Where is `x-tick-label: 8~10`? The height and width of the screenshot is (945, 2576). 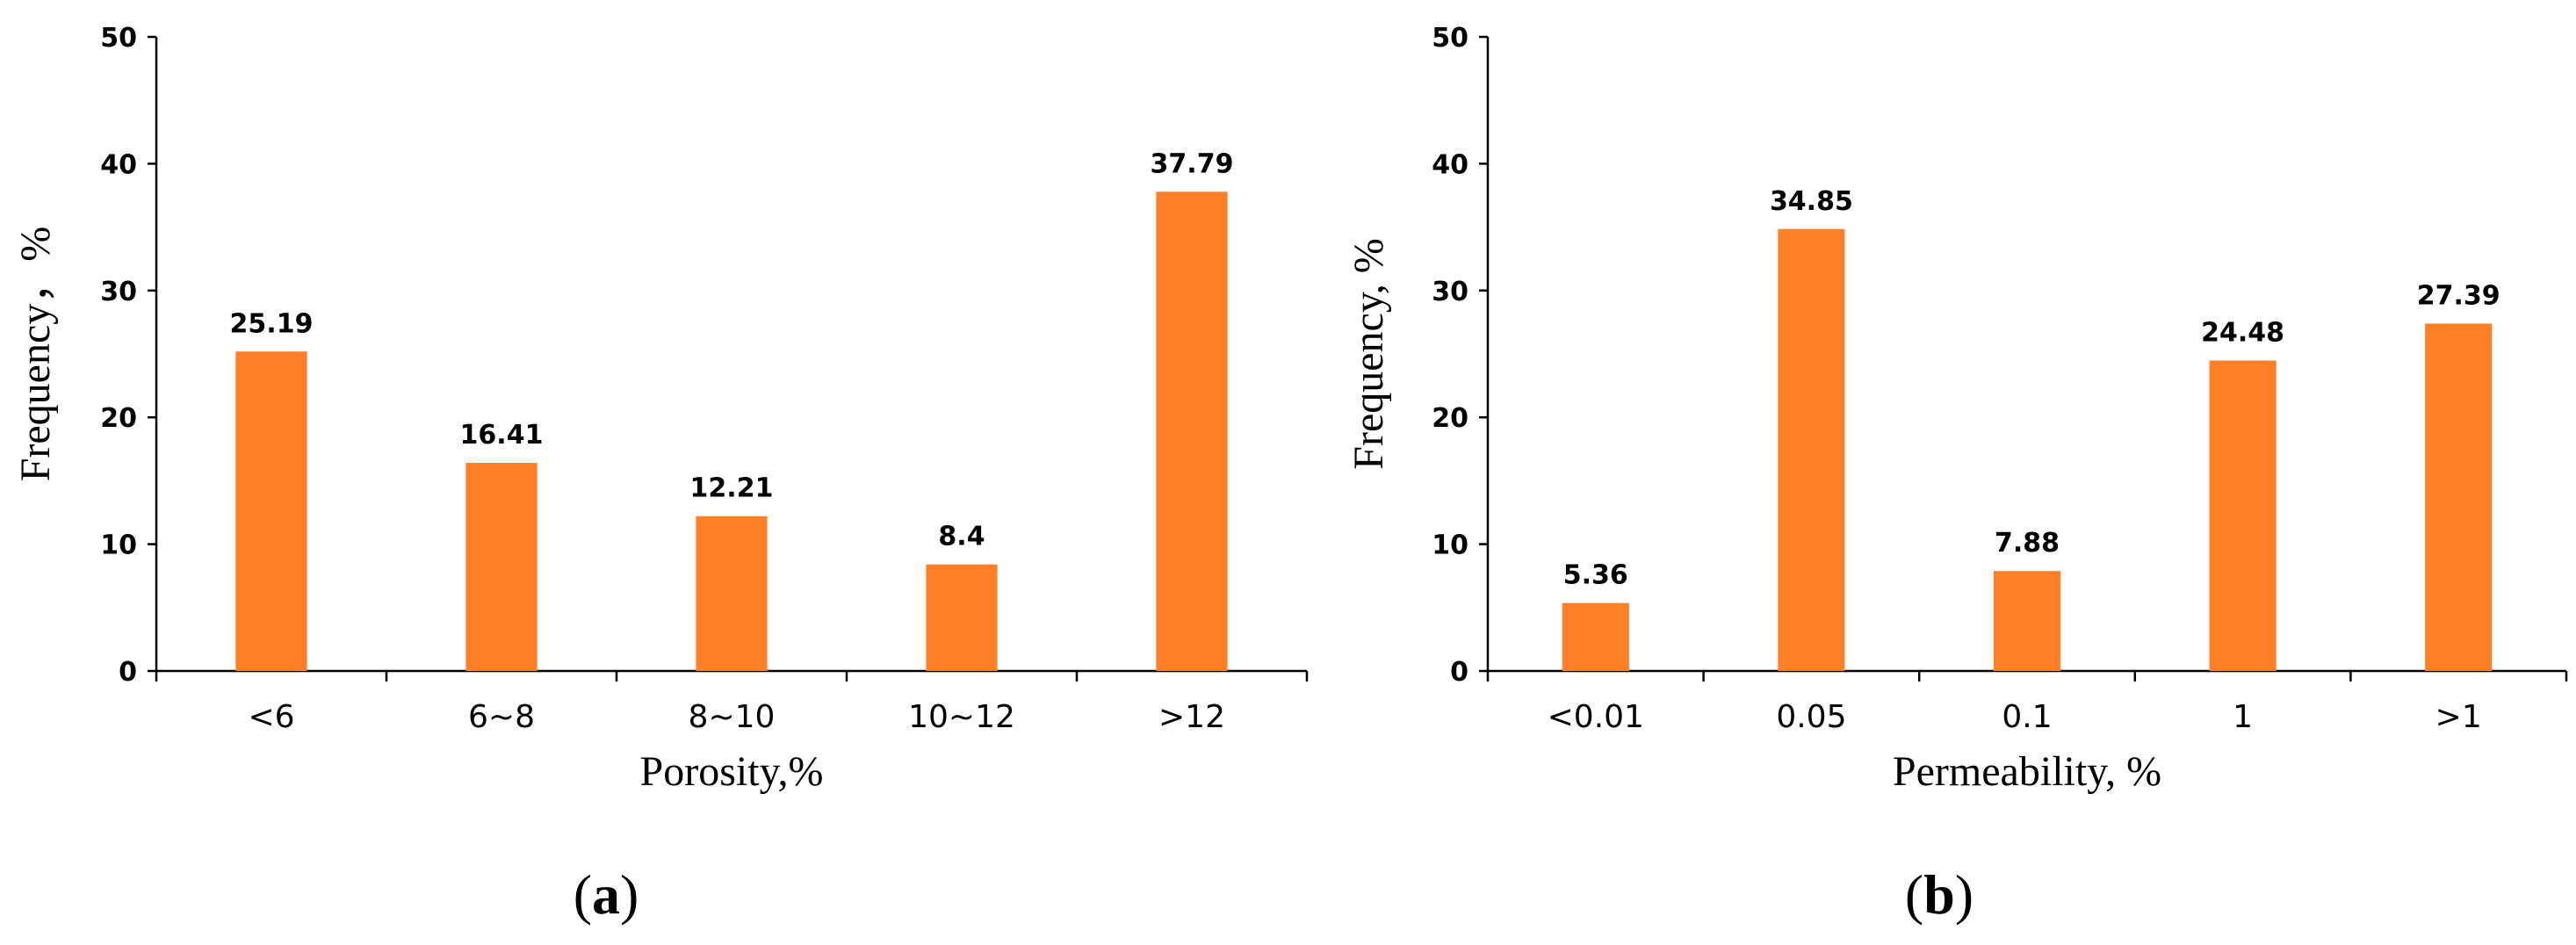 x-tick-label: 8~10 is located at coordinates (732, 717).